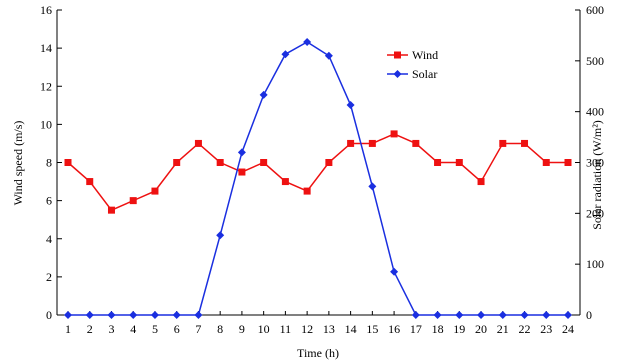  I want to click on right-tick-label: 500, so click(595, 61).